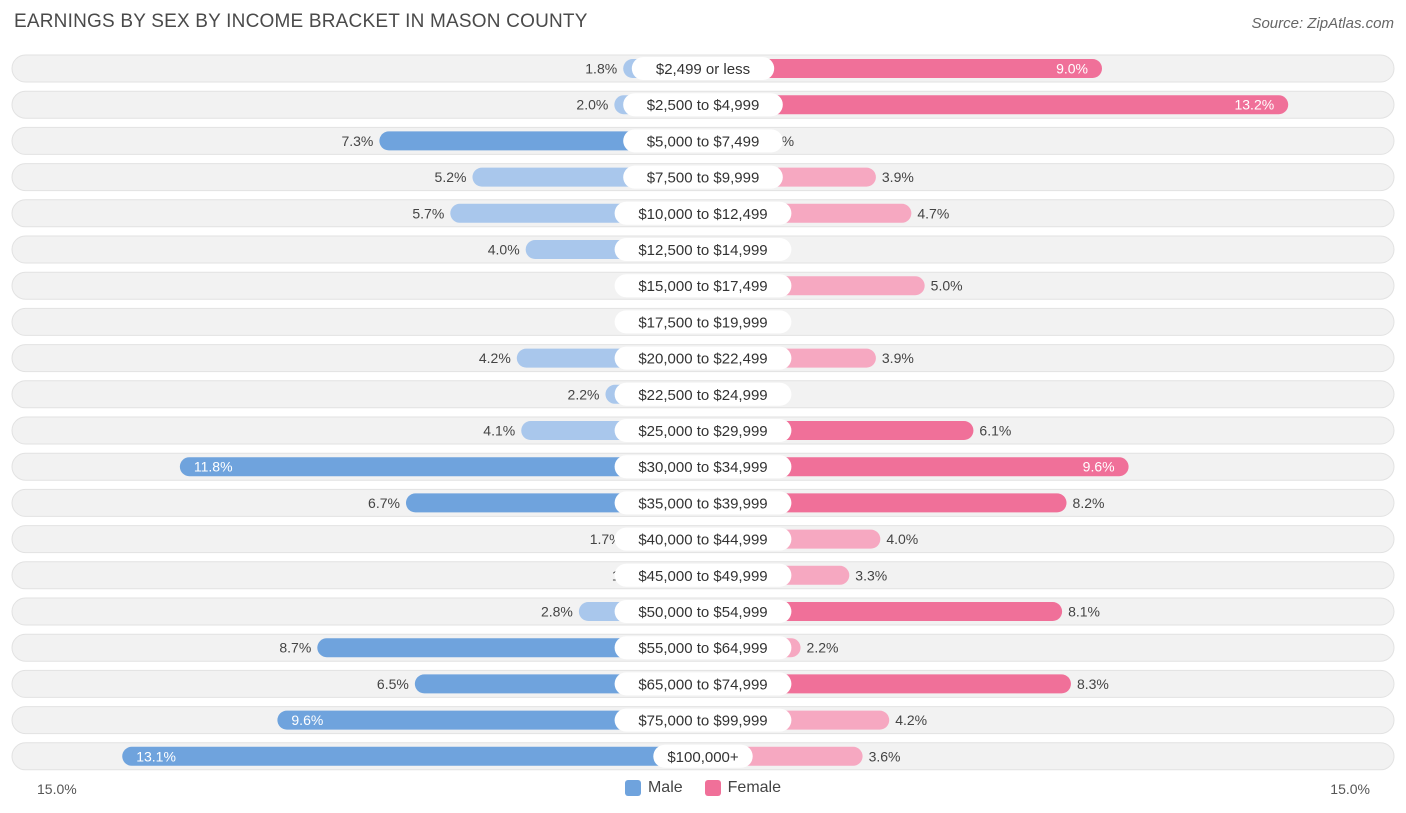 This screenshot has width=1406, height=813. I want to click on category-label: $5,000 to $7,499, so click(703, 141).